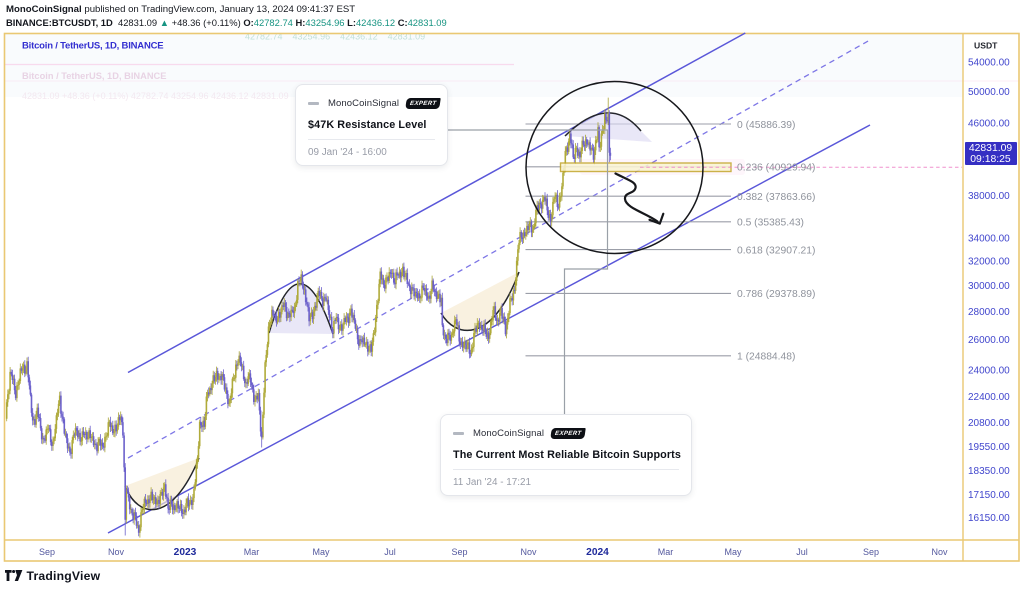 The height and width of the screenshot is (590, 1024). What do you see at coordinates (989, 447) in the screenshot?
I see `svg-text: 19550.00` at bounding box center [989, 447].